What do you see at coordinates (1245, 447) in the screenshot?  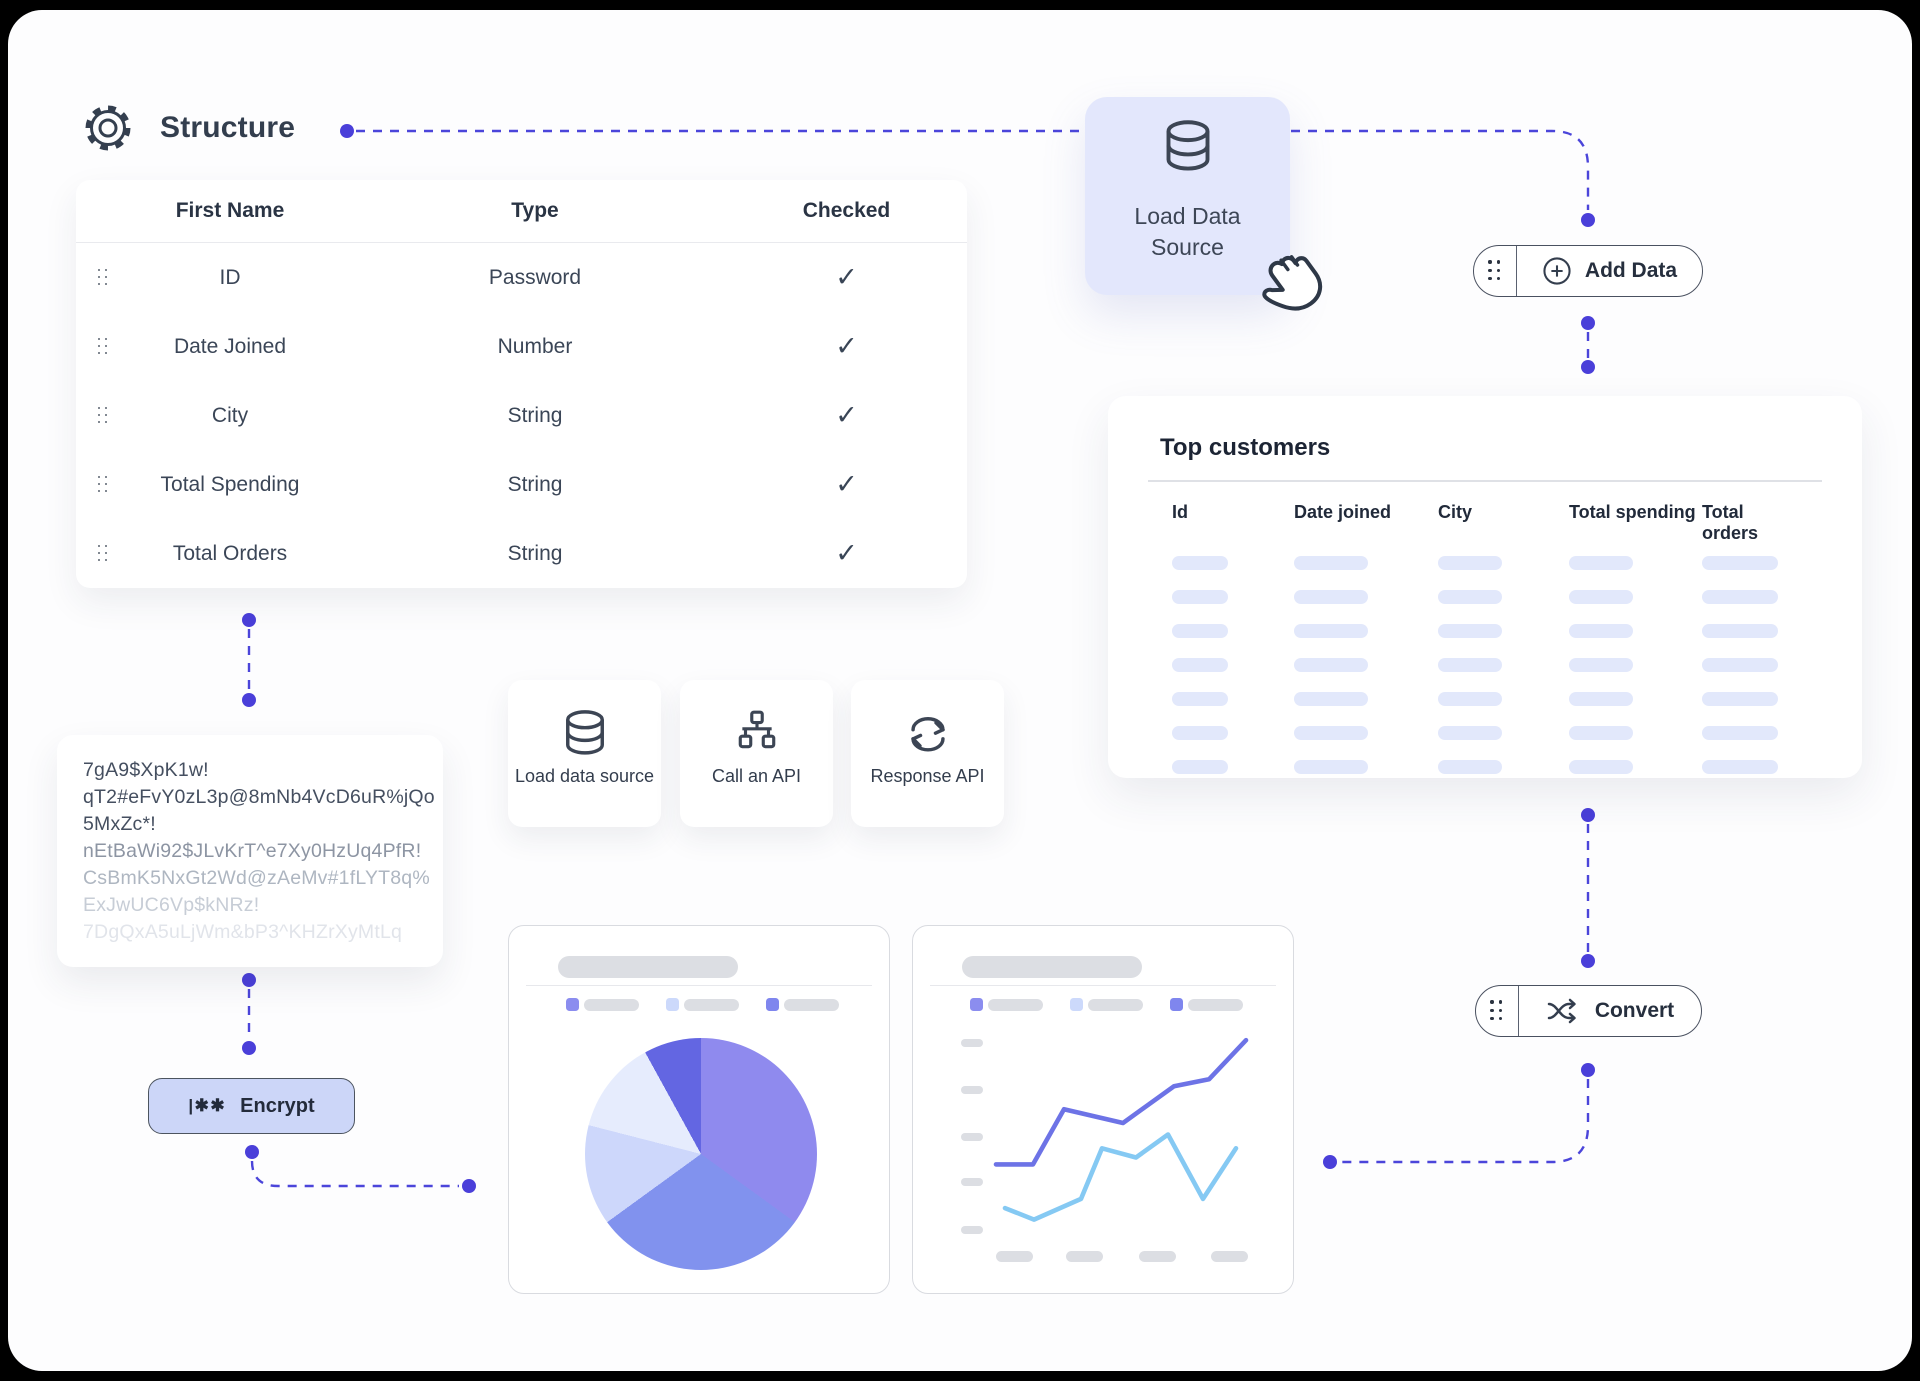 I see `top-customers-title: Top customers` at bounding box center [1245, 447].